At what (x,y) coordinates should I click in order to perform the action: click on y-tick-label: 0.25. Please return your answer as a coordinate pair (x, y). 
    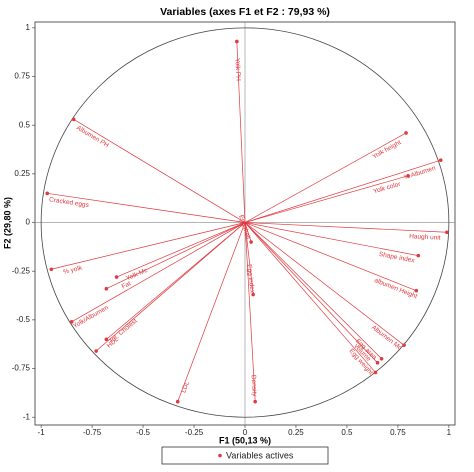
    Looking at the image, I should click on (22, 173).